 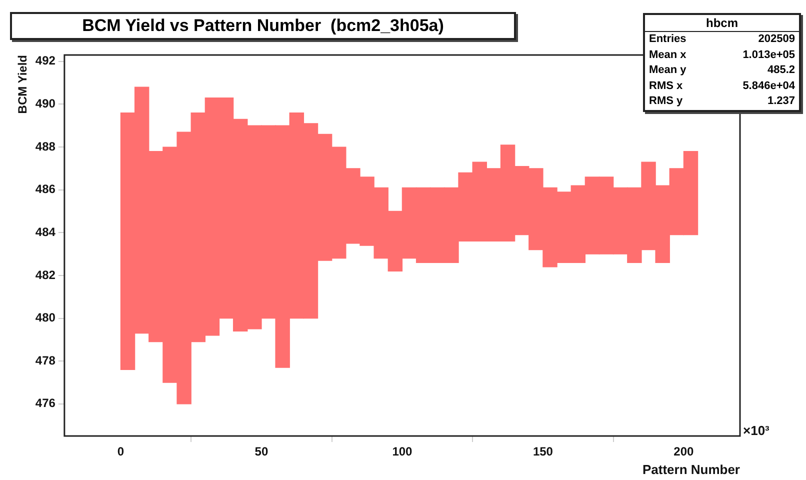 What do you see at coordinates (45, 275) in the screenshot?
I see `y-tick-label: 482` at bounding box center [45, 275].